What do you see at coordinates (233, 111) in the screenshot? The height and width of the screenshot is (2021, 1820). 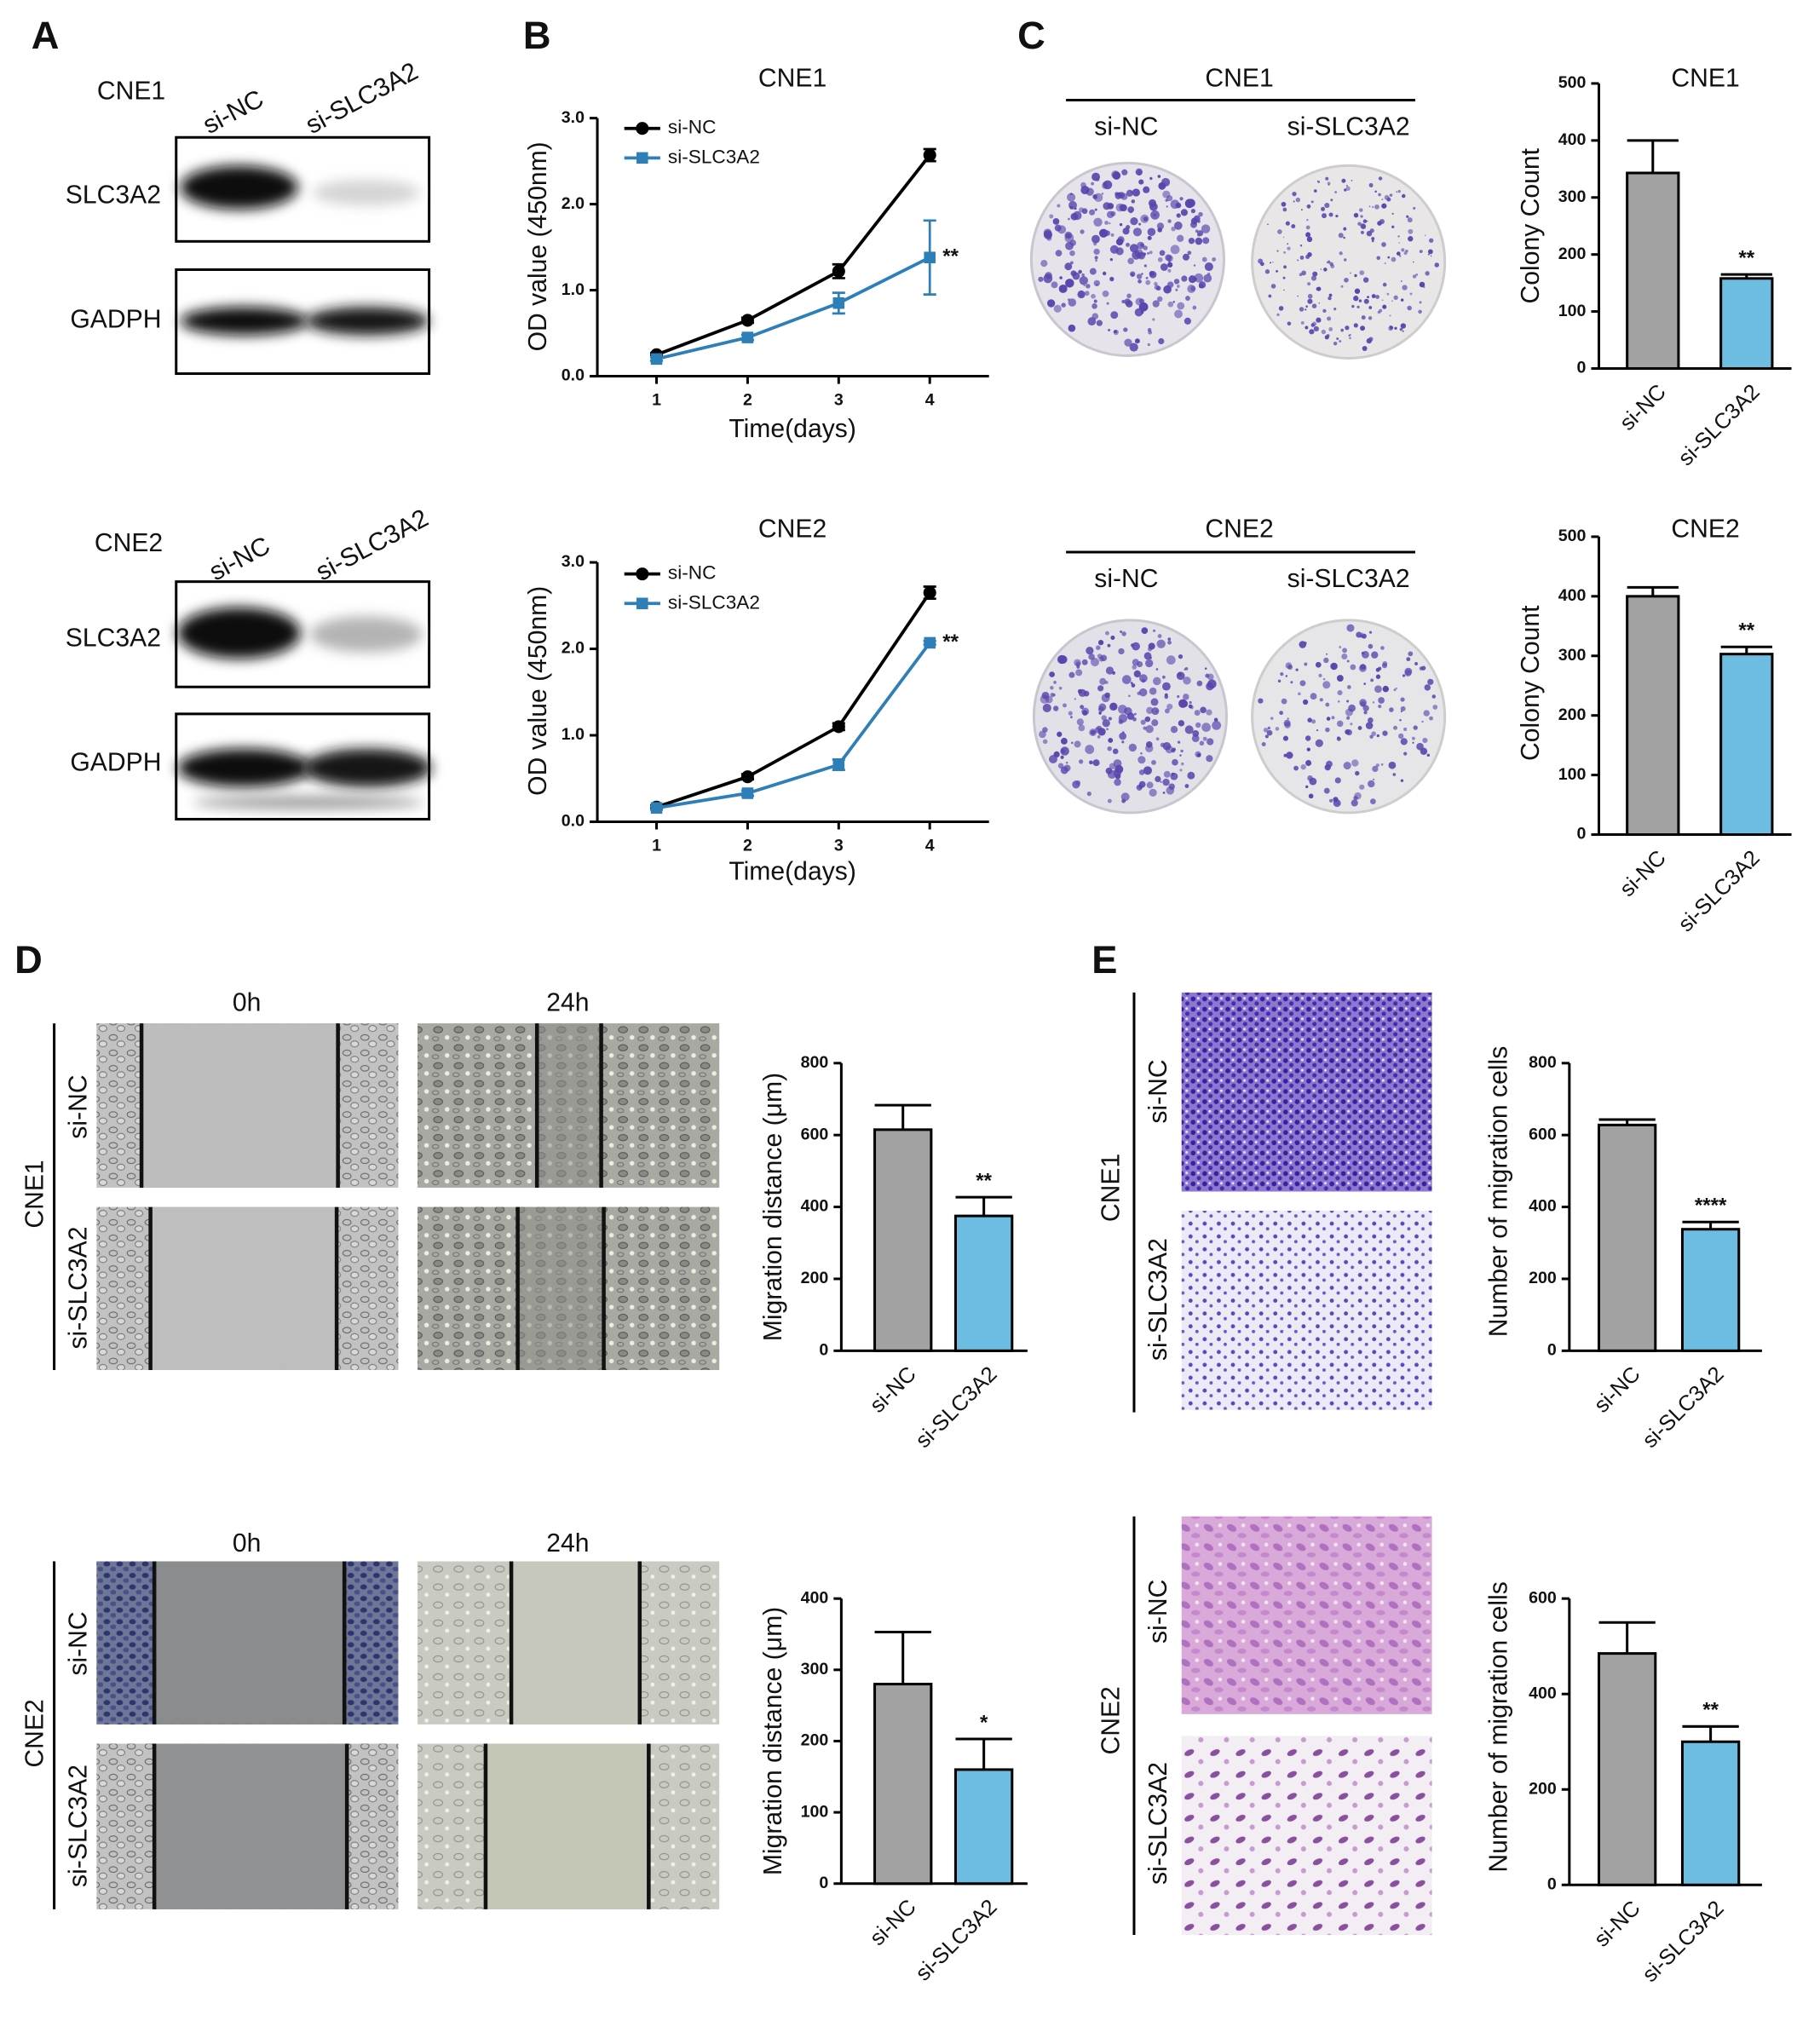 I see `lane-label: si-NC` at bounding box center [233, 111].